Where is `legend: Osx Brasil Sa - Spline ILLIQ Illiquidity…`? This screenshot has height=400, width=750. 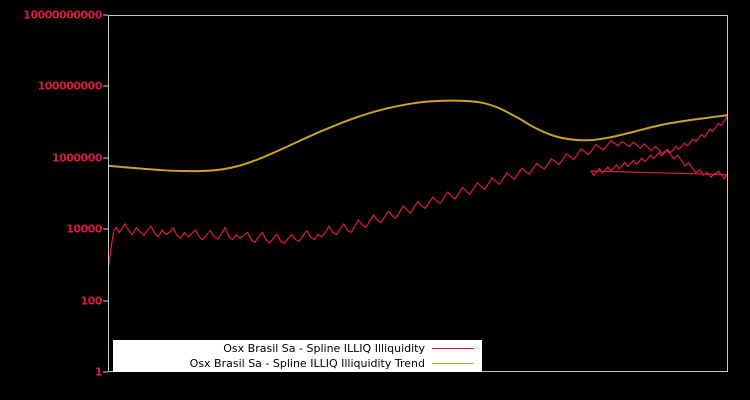
legend: Osx Brasil Sa - Spline ILLIQ Illiquidity… is located at coordinates (297, 356).